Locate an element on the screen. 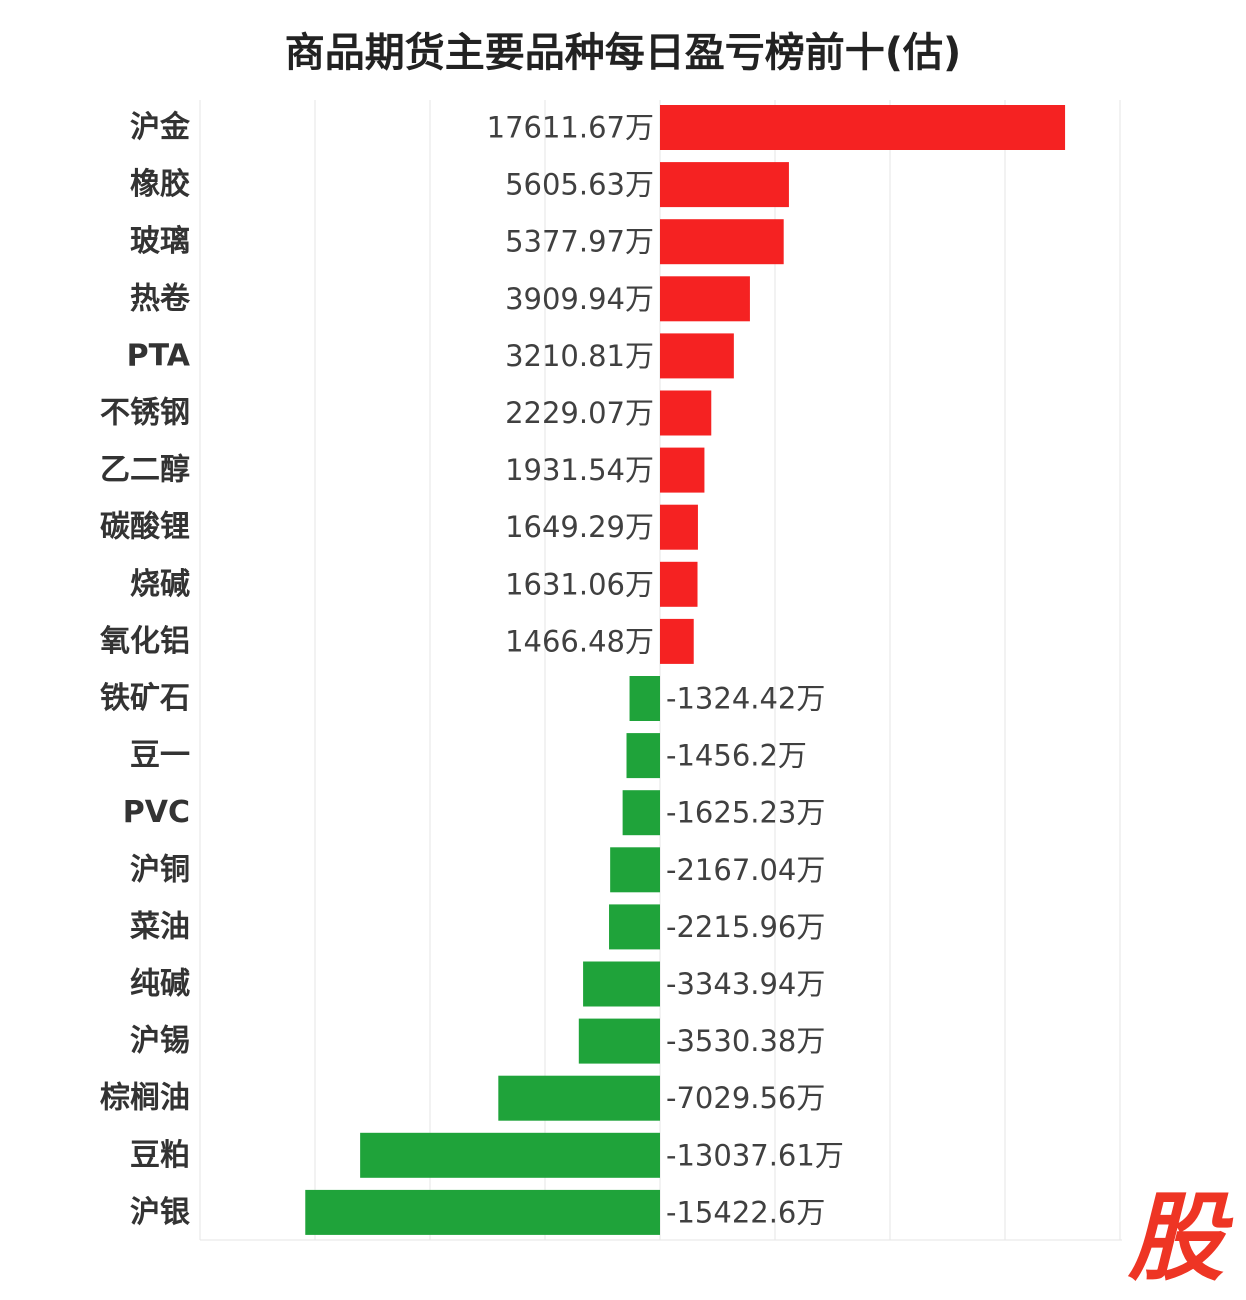  value-label: 5605.63万 is located at coordinates (579, 185).